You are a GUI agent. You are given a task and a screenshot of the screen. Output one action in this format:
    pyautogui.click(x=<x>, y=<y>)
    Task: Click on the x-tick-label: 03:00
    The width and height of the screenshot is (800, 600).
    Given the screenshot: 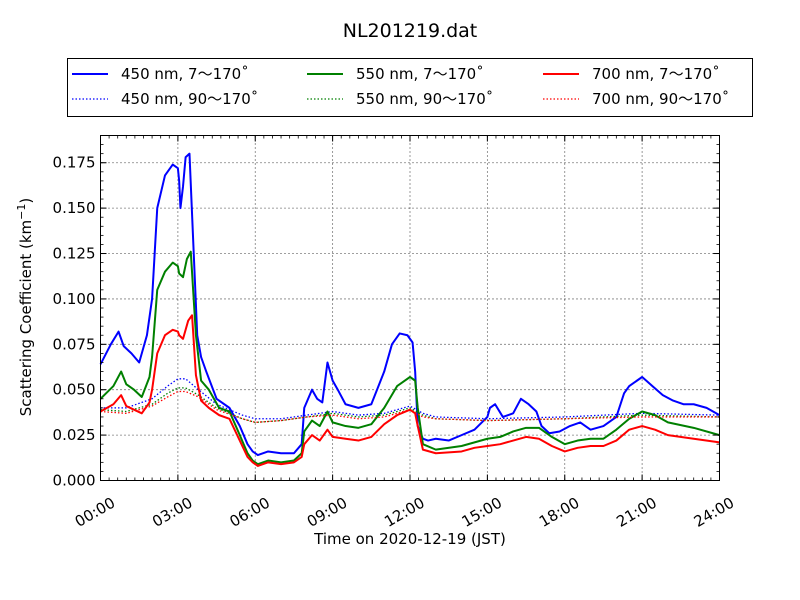 What is the action you would take?
    pyautogui.click(x=172, y=512)
    